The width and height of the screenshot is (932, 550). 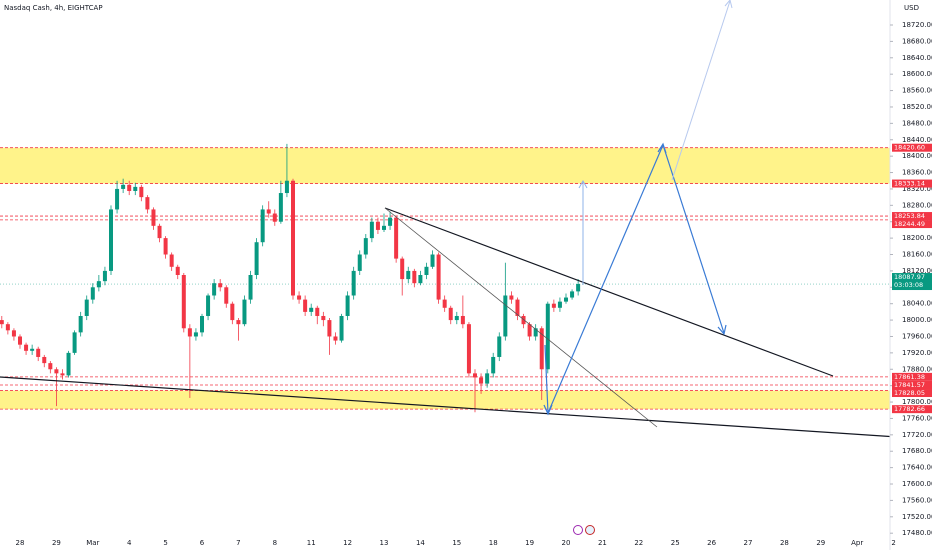 I want to click on x-tick-label: 13, so click(x=384, y=543).